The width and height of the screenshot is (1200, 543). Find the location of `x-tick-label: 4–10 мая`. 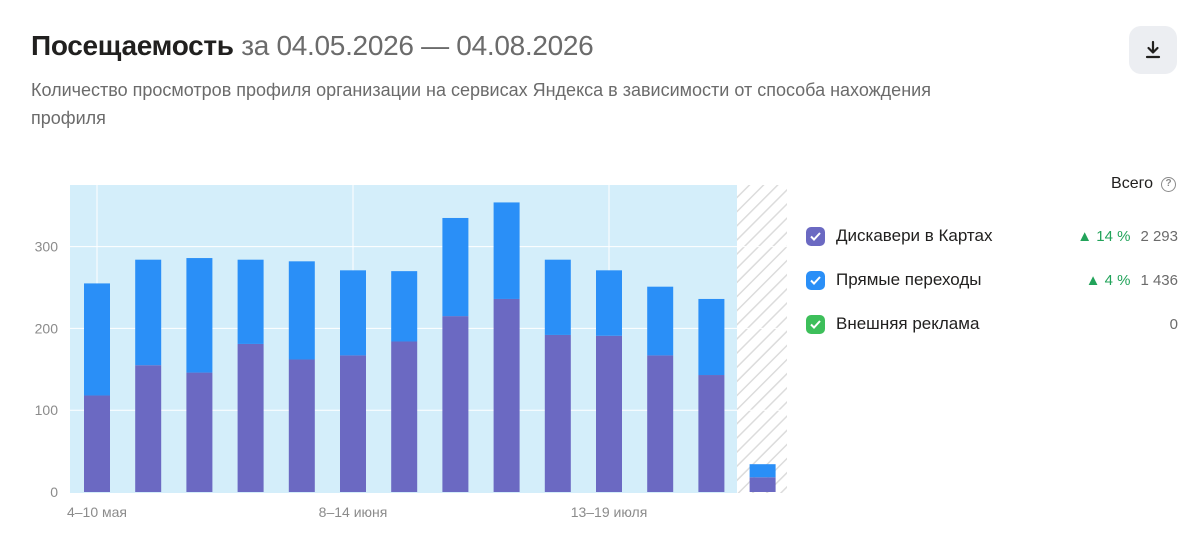

x-tick-label: 4–10 мая is located at coordinates (97, 512).